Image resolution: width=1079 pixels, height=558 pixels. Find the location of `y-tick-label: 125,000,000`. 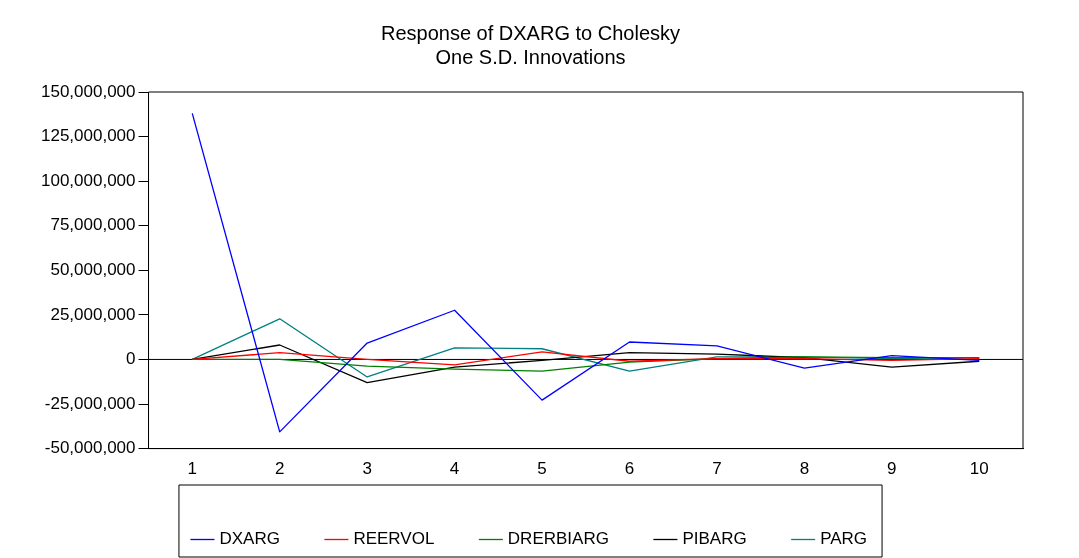

y-tick-label: 125,000,000 is located at coordinates (88, 136).